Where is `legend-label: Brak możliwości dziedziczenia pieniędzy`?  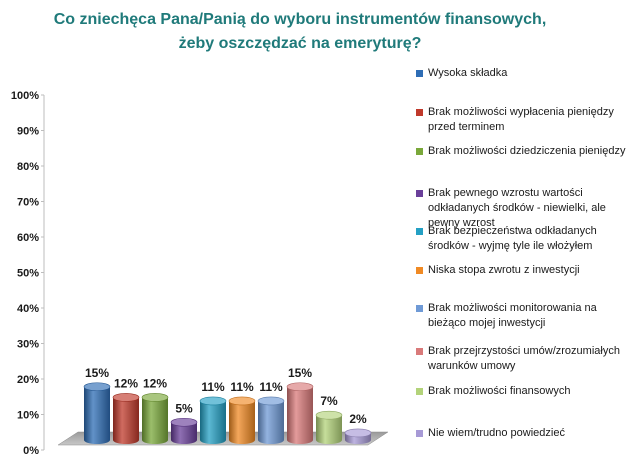 legend-label: Brak możliwości dziedziczenia pieniędzy is located at coordinates (527, 151).